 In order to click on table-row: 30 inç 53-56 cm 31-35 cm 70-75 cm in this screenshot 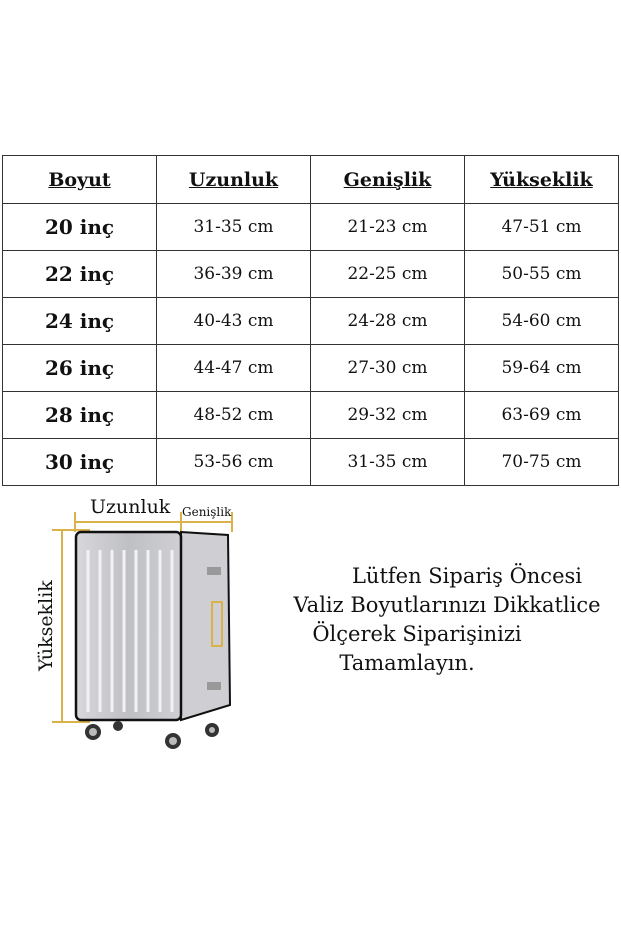, I will do `click(310, 462)`.